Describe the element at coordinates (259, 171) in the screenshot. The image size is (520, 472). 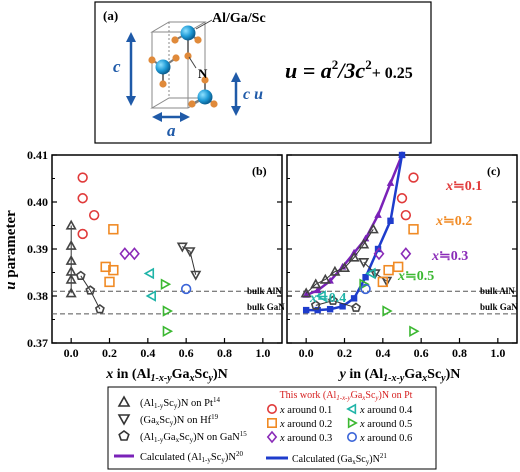
I see `panel-b-label: (b)` at that location.